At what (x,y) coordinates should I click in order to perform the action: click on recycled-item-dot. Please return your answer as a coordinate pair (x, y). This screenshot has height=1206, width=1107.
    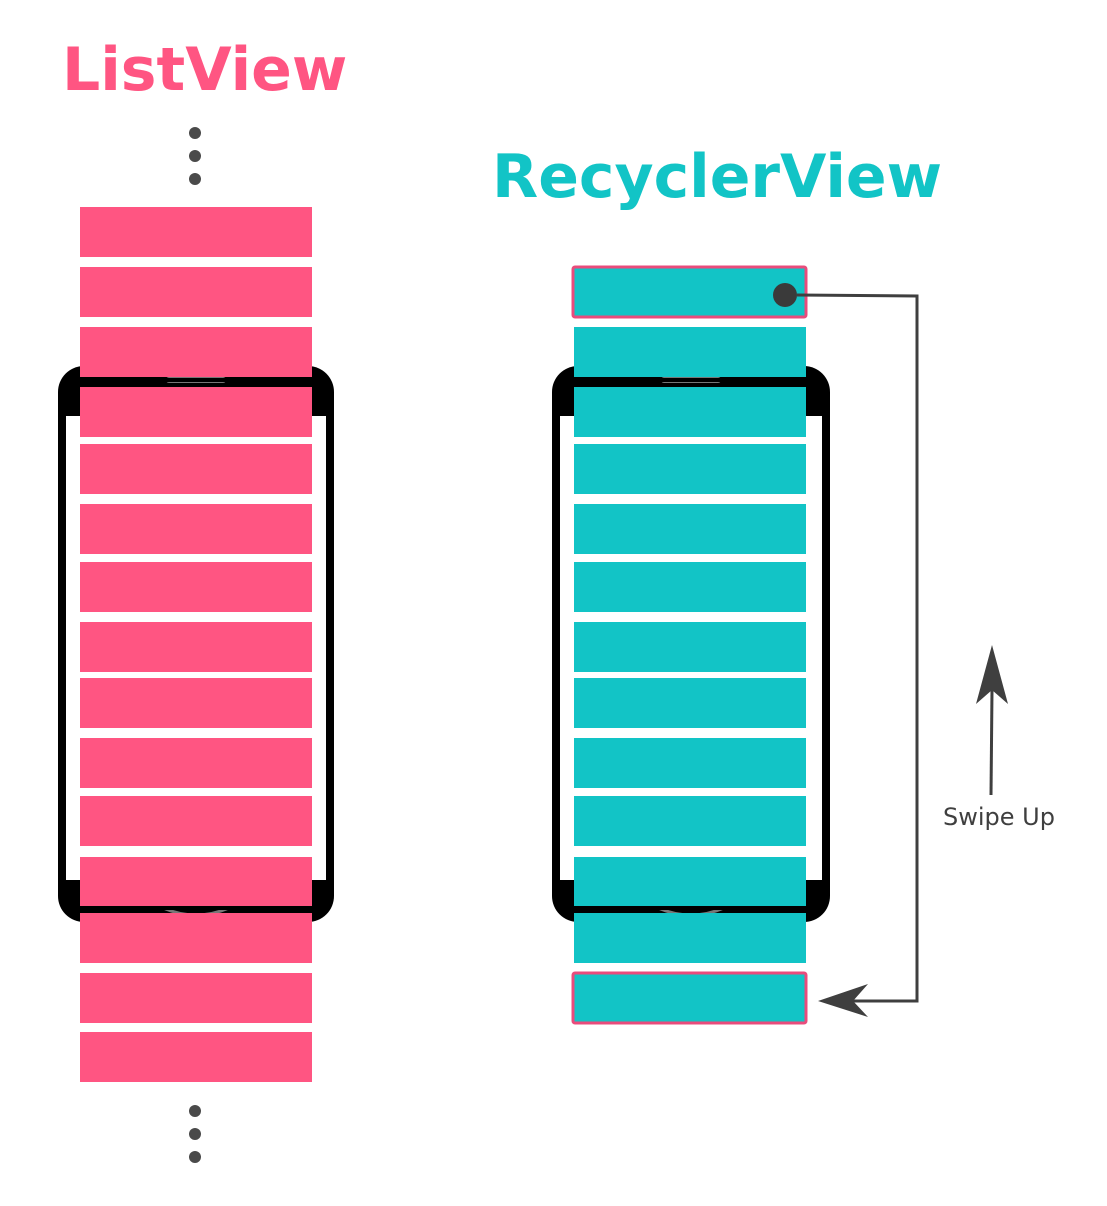
    Looking at the image, I should click on (785, 295).